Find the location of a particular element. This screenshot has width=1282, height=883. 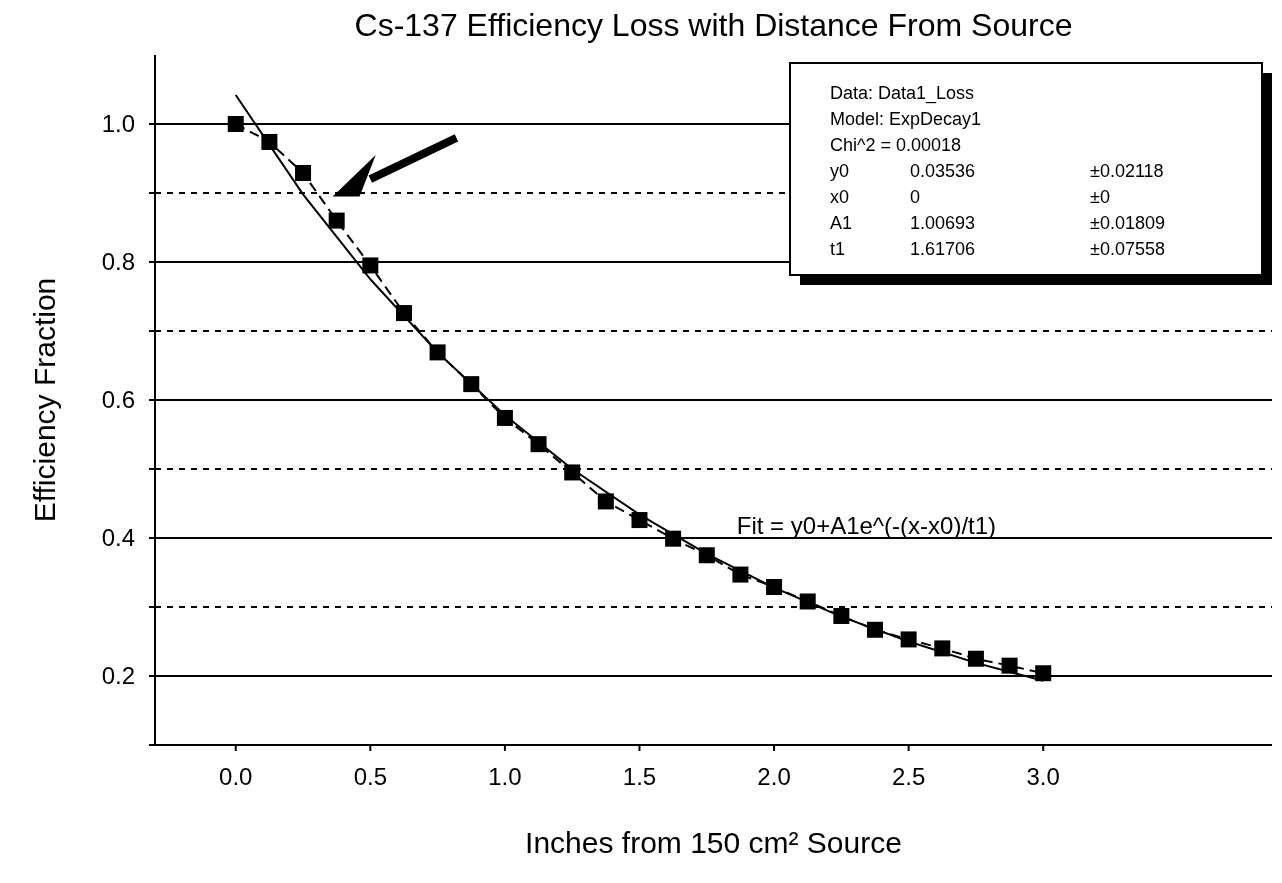

x-tick-label: 1.5 is located at coordinates (639, 776).